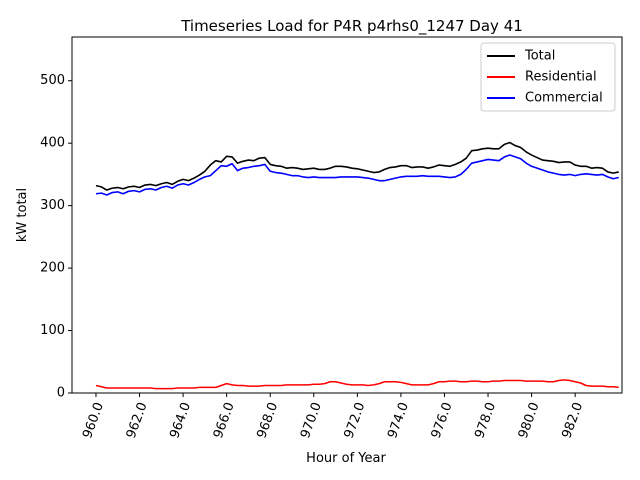 This screenshot has width=640, height=480. I want to click on series-line-total, so click(357, 166).